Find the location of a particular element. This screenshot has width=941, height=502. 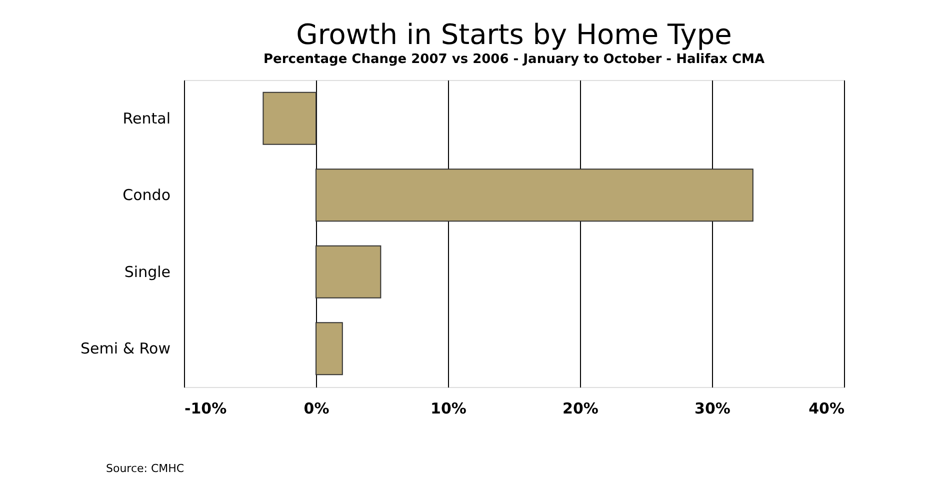

x-tick-label: -10% is located at coordinates (205, 409).